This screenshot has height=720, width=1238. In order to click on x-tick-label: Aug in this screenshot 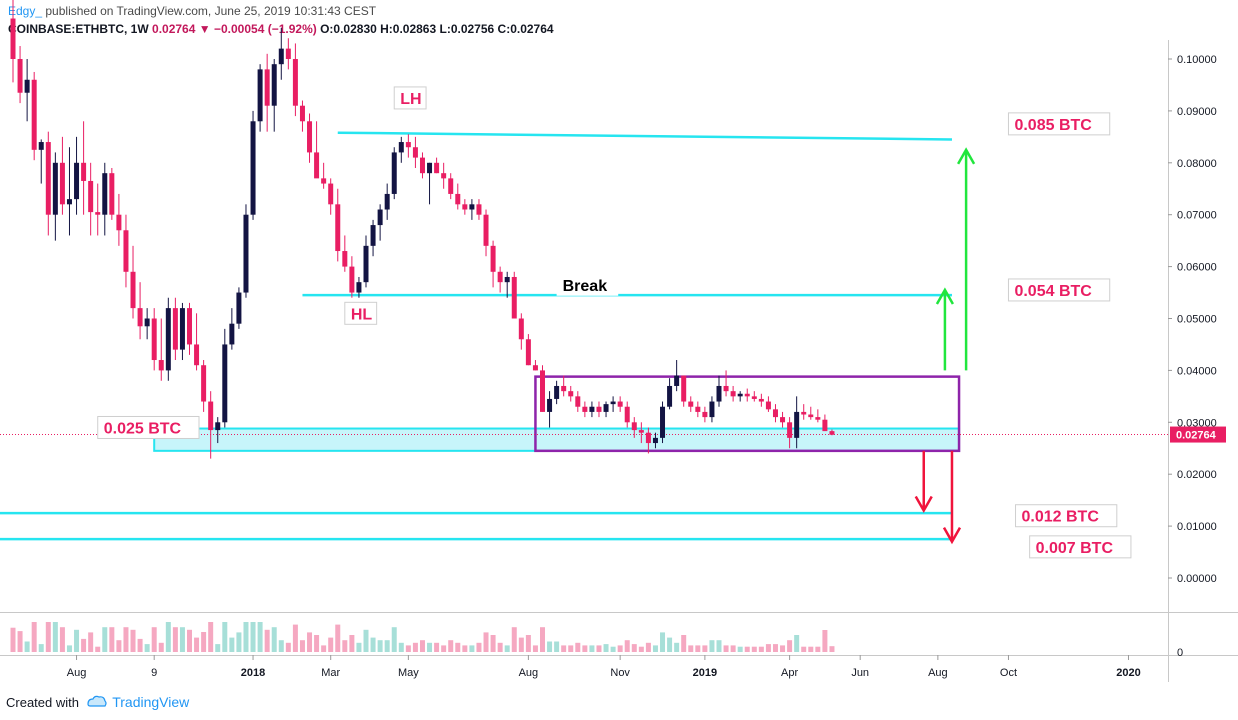, I will do `click(938, 673)`.